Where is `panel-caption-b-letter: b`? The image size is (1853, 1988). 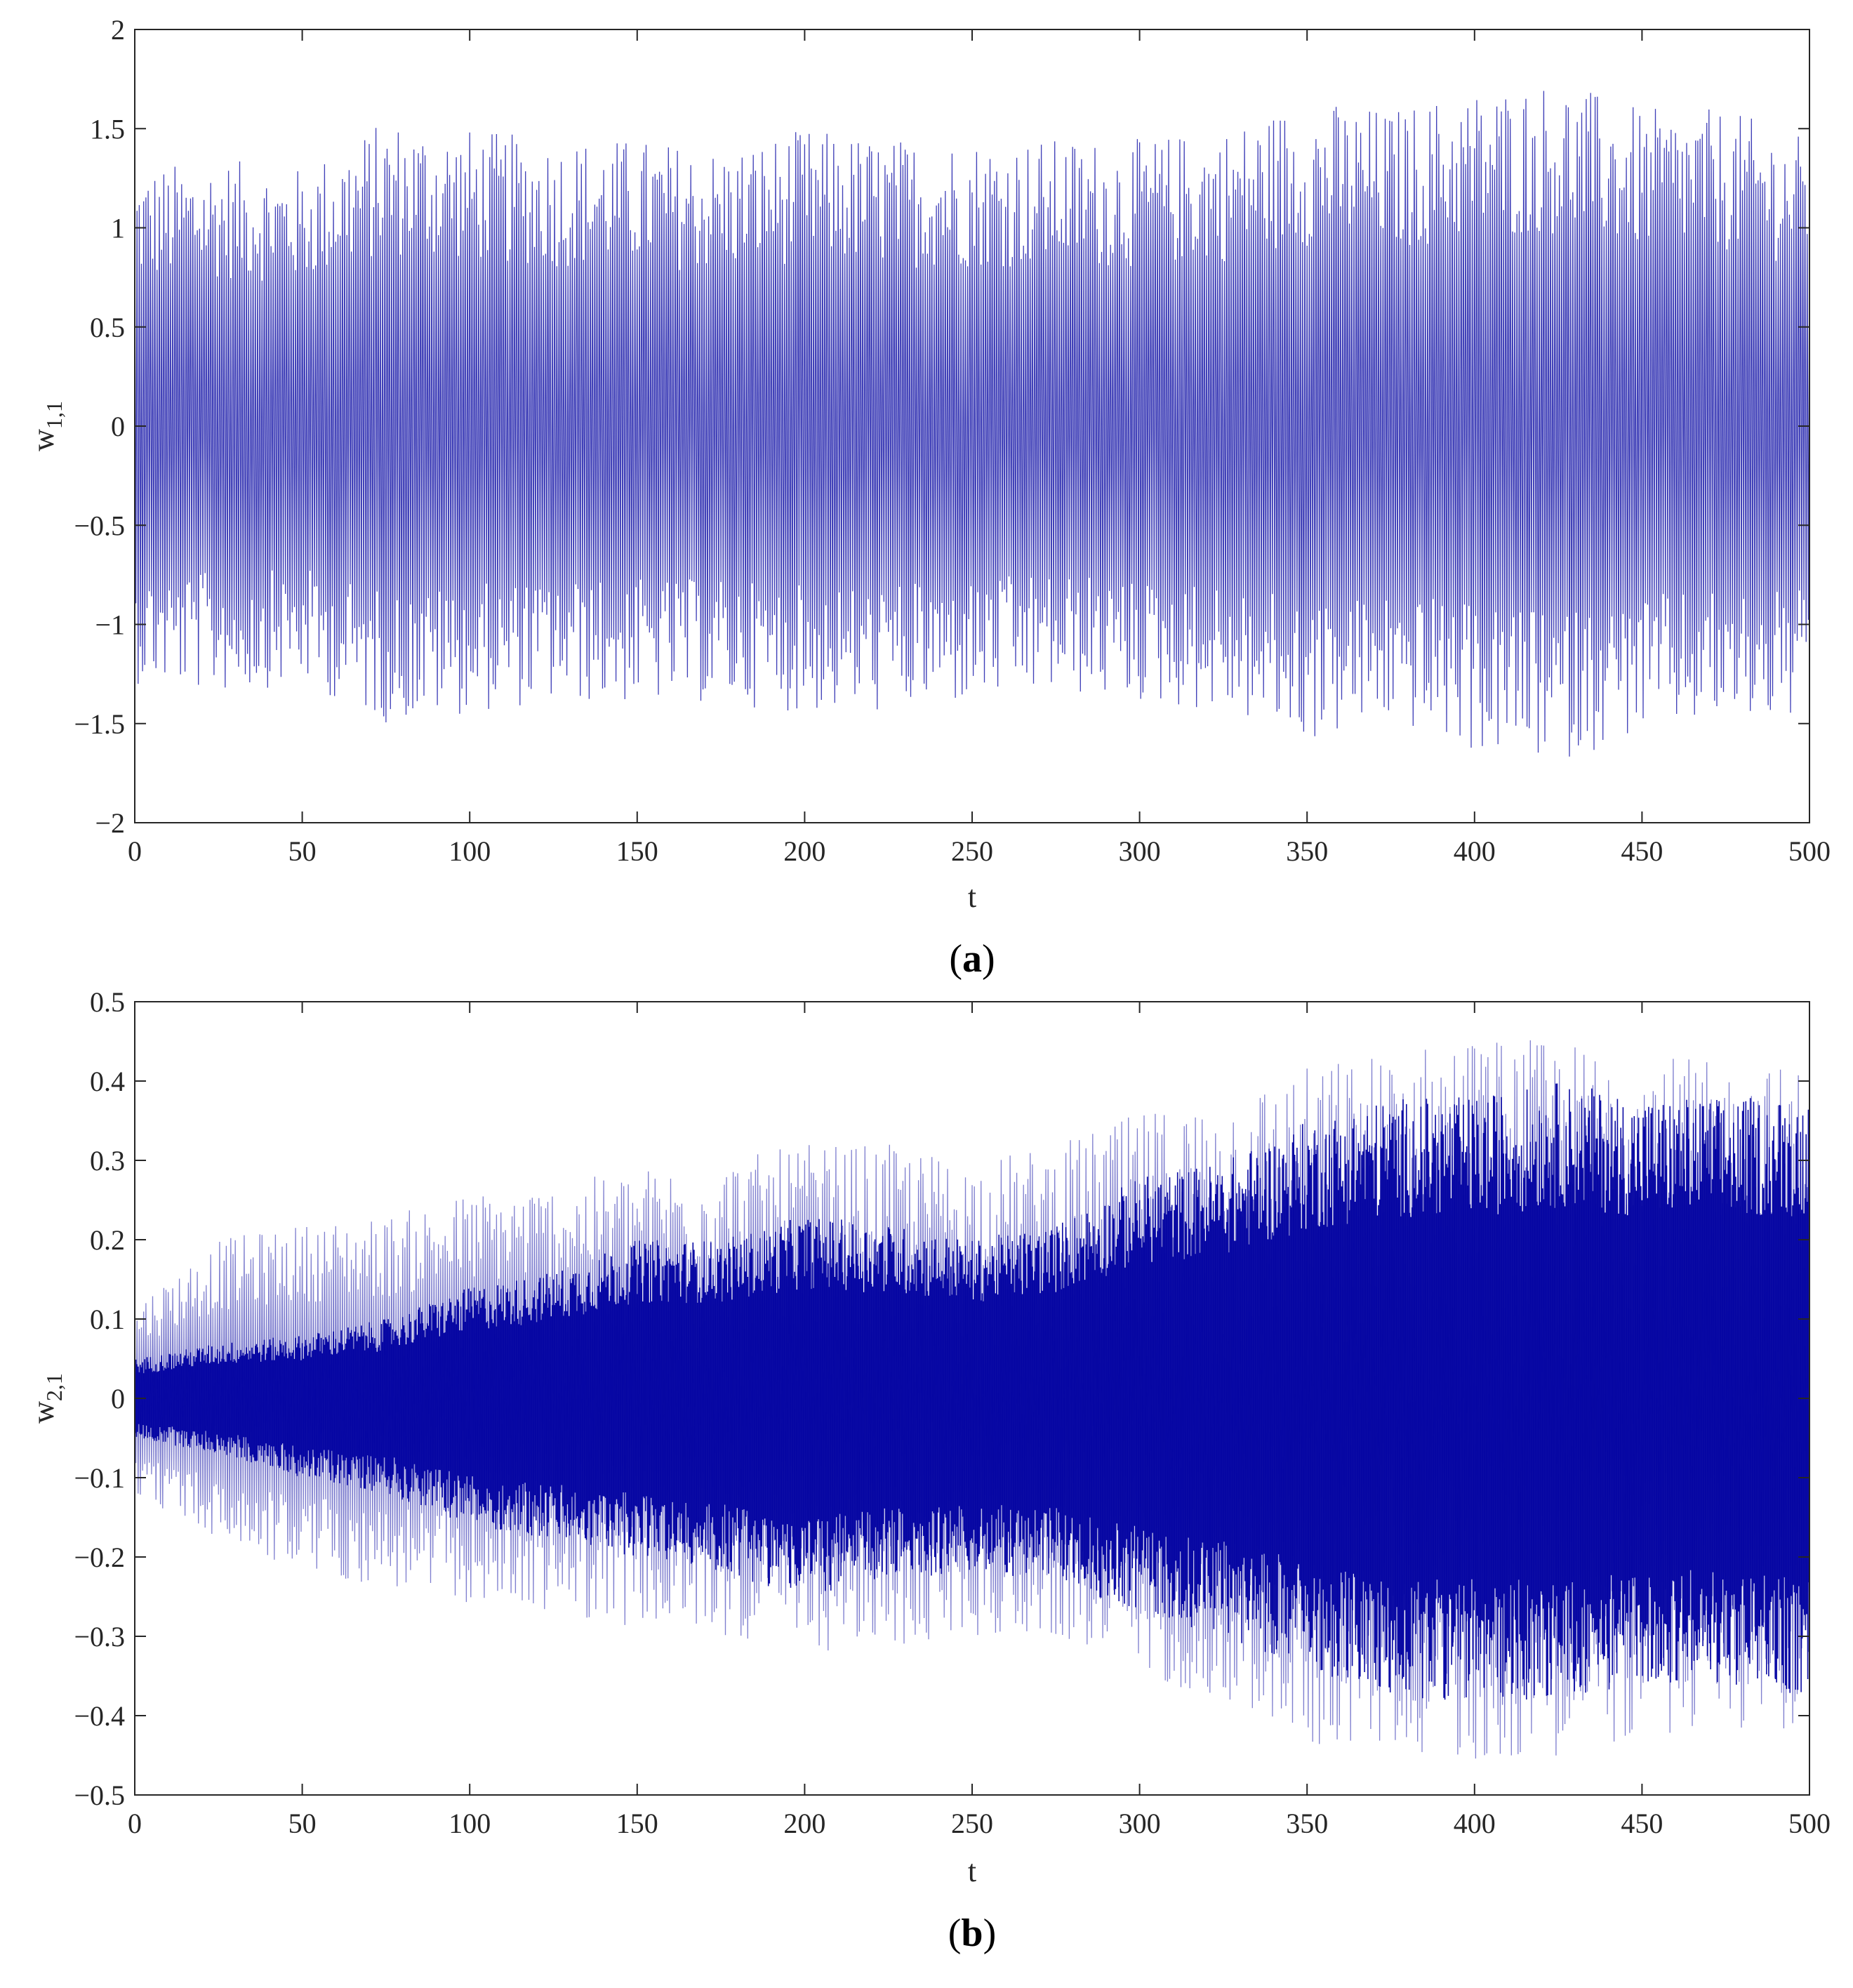 panel-caption-b-letter: b is located at coordinates (972, 1933).